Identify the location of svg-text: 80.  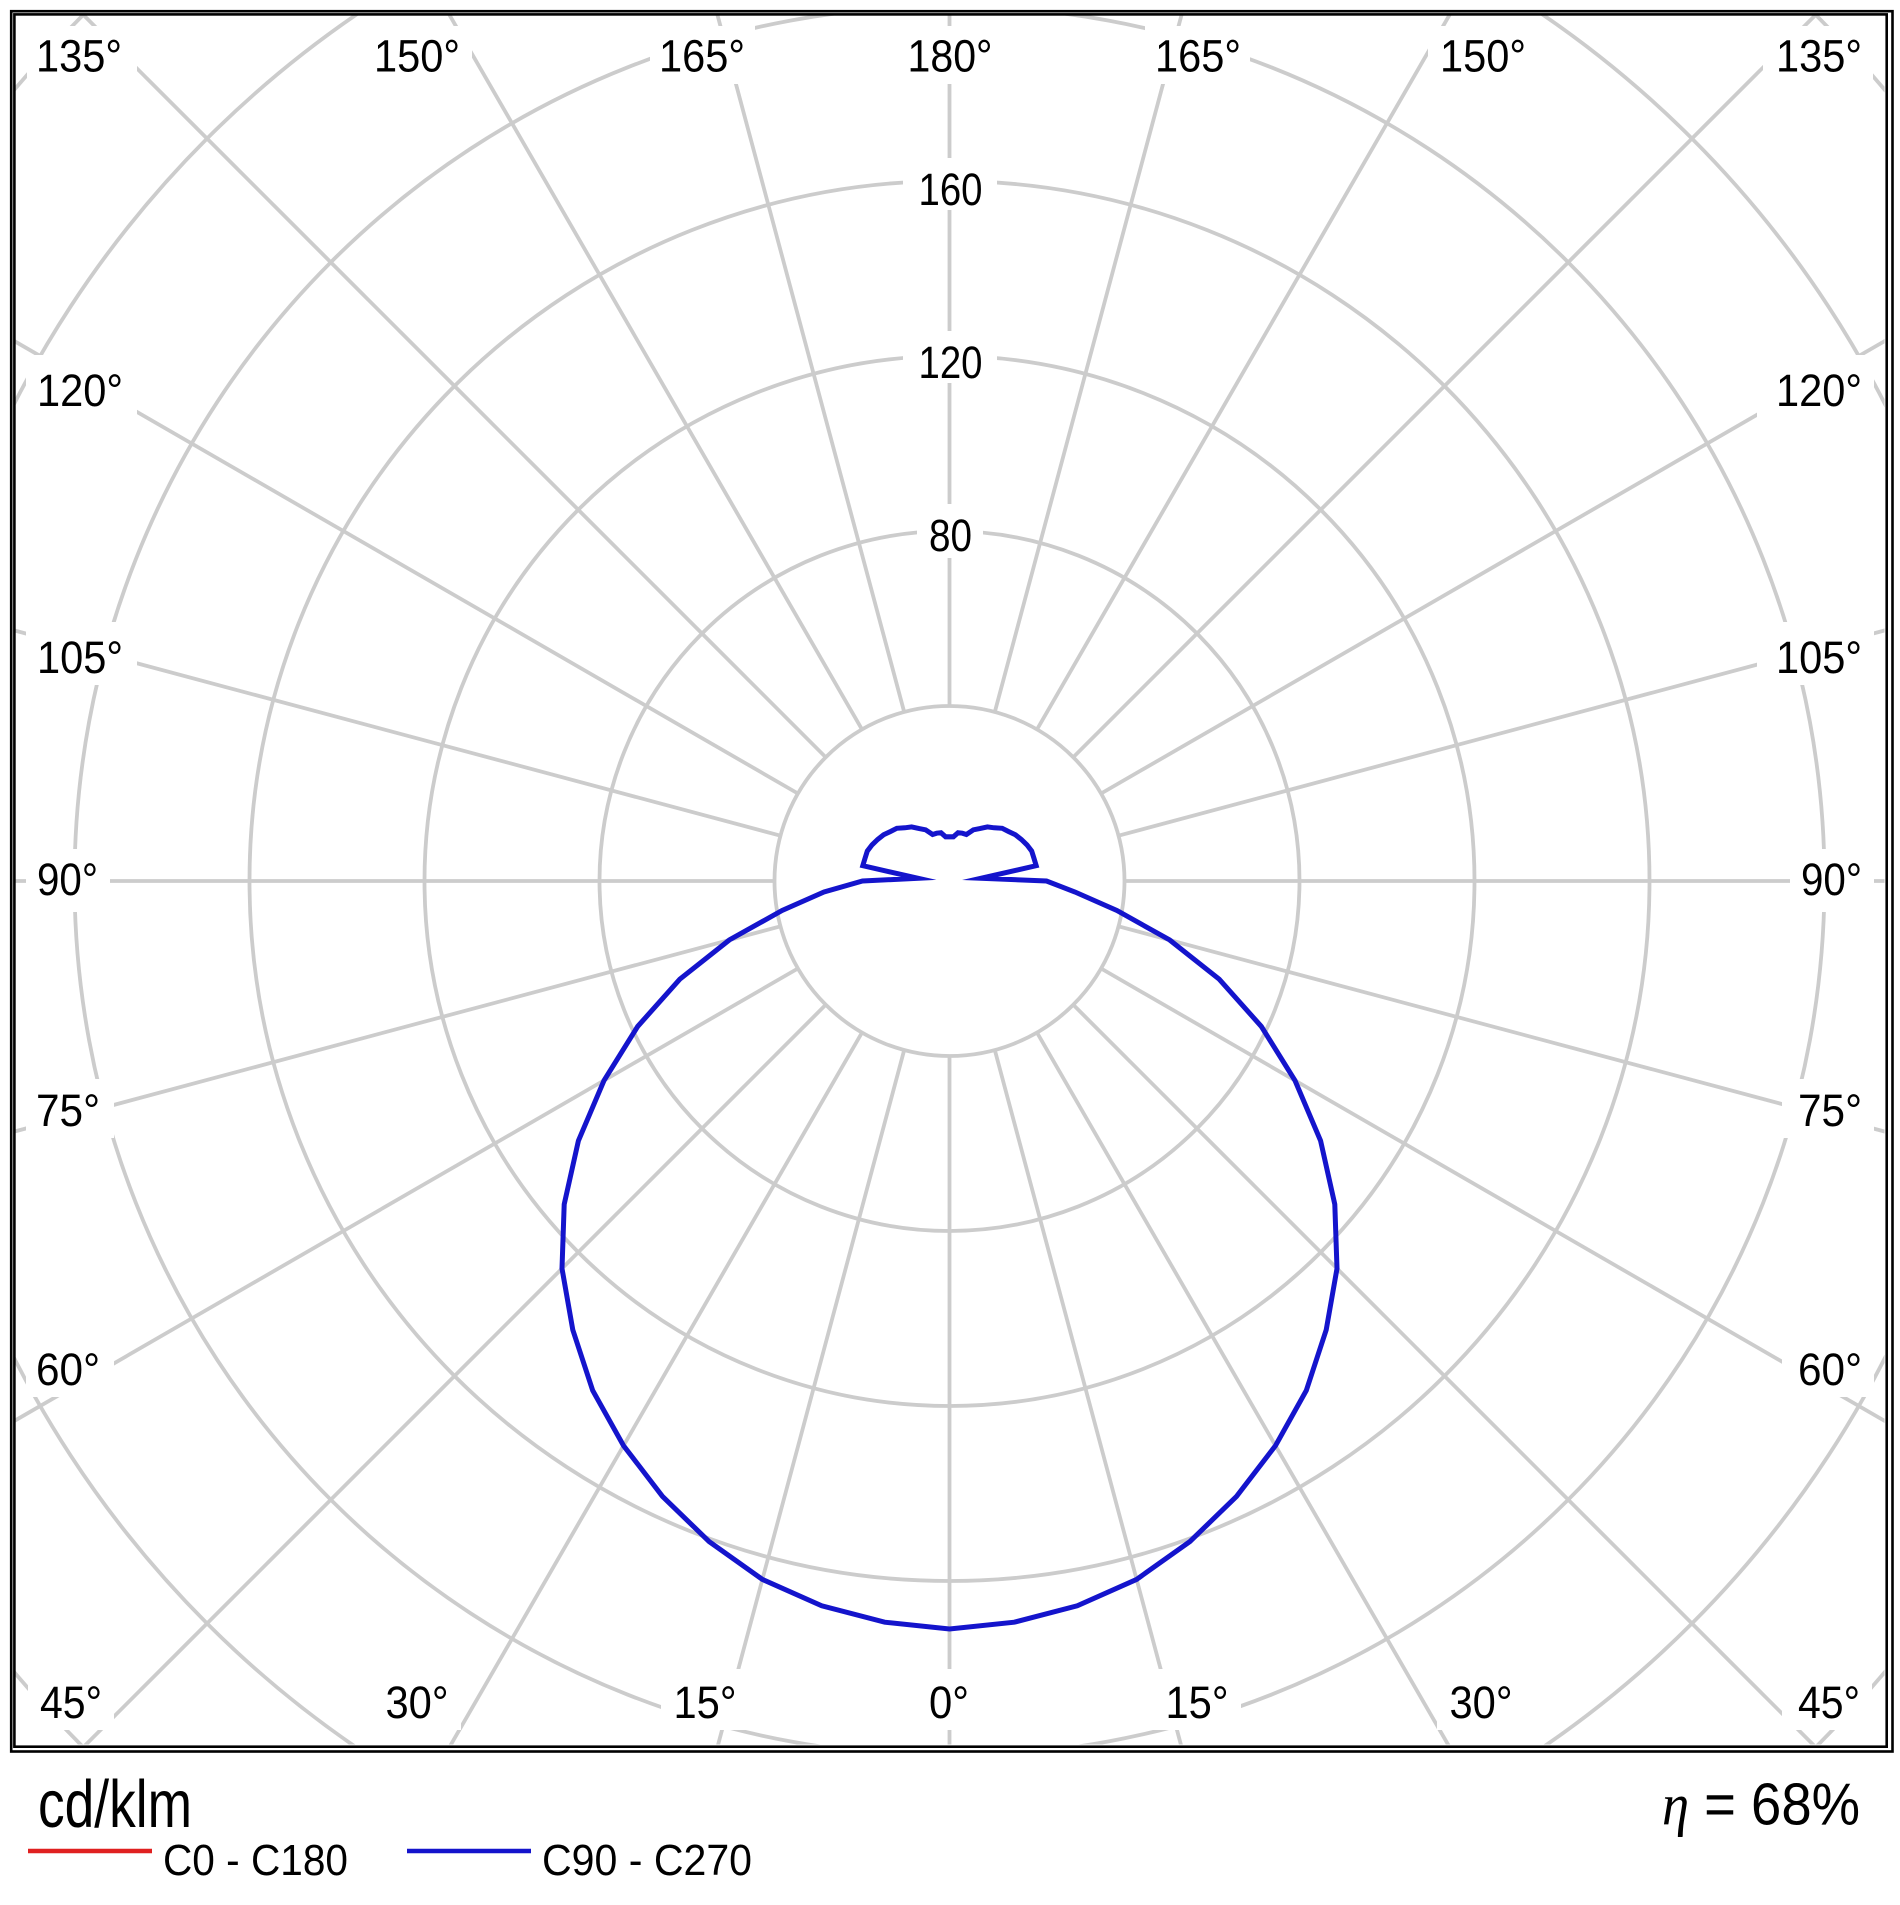
(950, 535).